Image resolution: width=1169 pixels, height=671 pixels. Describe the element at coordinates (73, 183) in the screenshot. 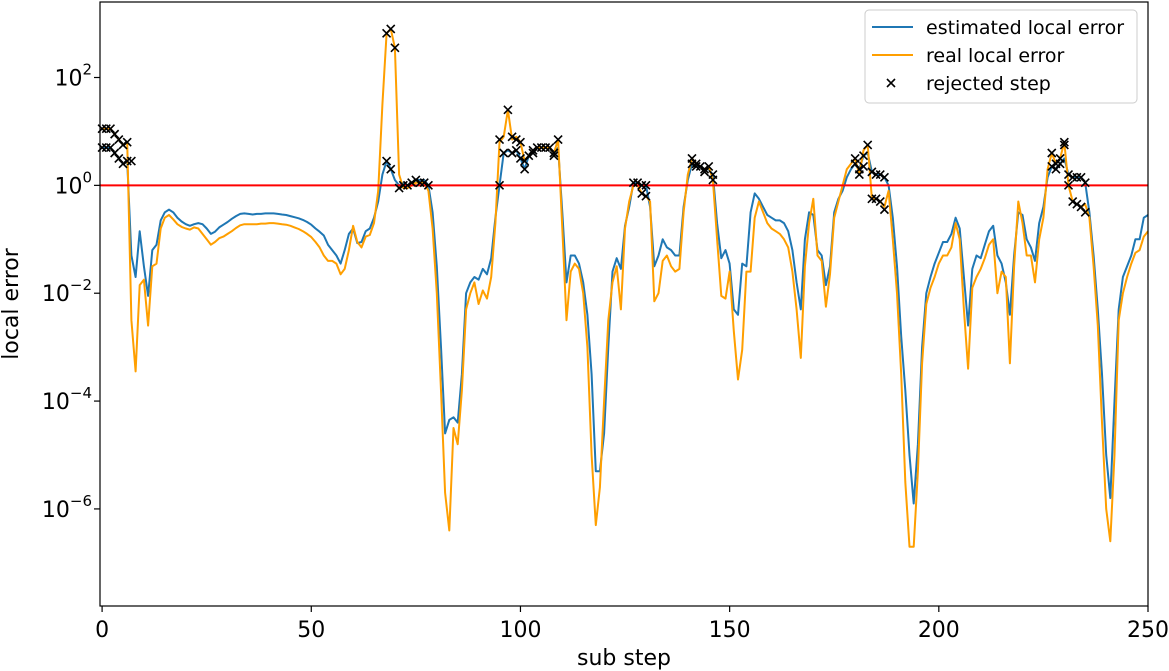

I see `y-tick-label: 10⁰` at that location.